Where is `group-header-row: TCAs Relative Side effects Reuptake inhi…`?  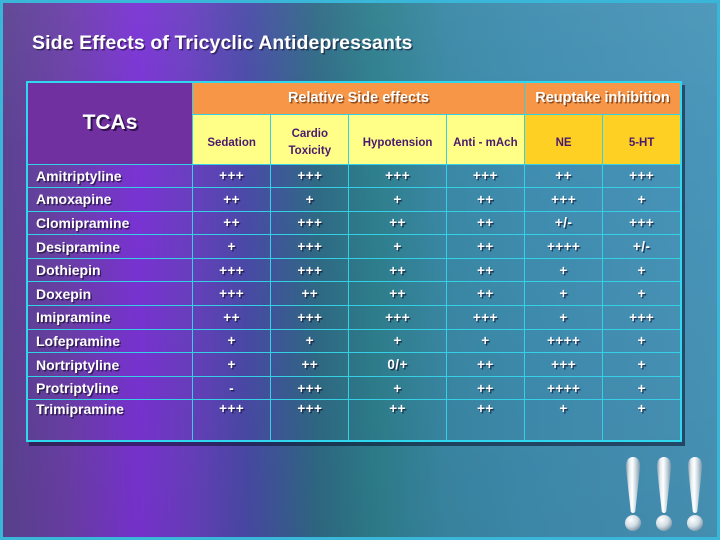 group-header-row: TCAs Relative Side effects Reuptake inhi… is located at coordinates (354, 123).